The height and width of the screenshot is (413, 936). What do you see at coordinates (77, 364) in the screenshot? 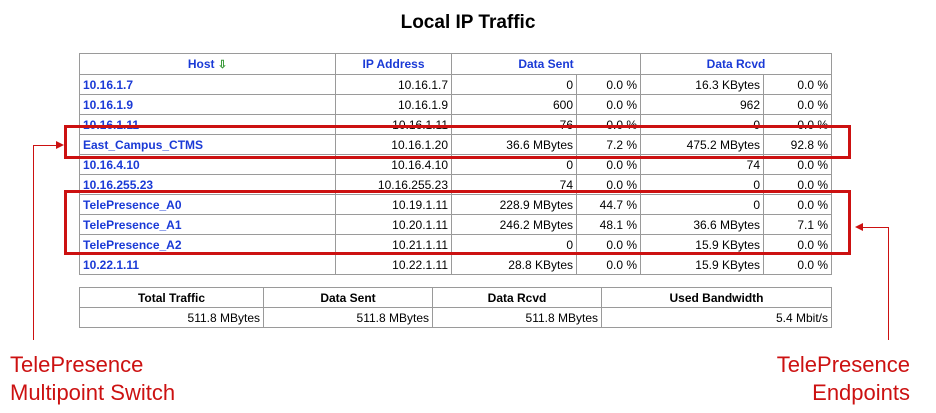
I see `left-callout-line1: TelePresence` at bounding box center [77, 364].